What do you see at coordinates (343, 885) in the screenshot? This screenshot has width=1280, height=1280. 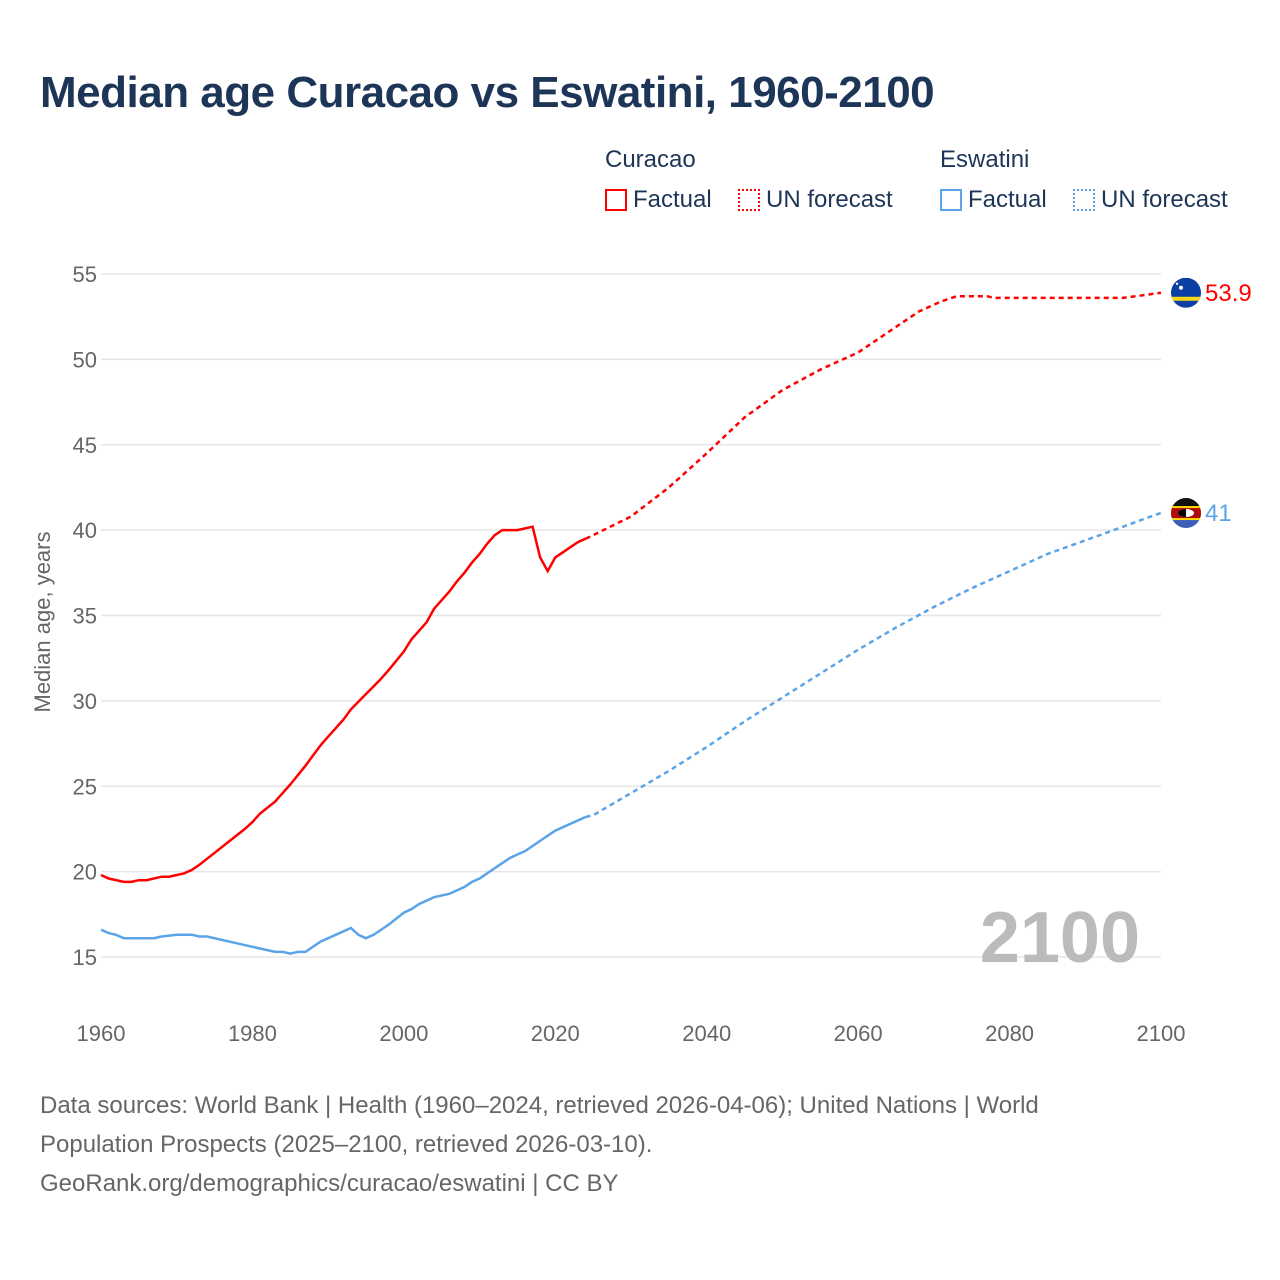 I see `eswatini-factual-line` at bounding box center [343, 885].